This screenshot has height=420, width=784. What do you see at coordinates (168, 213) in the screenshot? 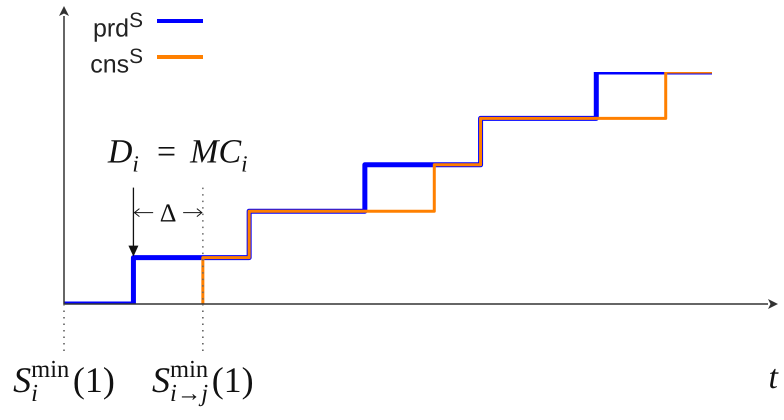
I see `annotation: Δ` at bounding box center [168, 213].